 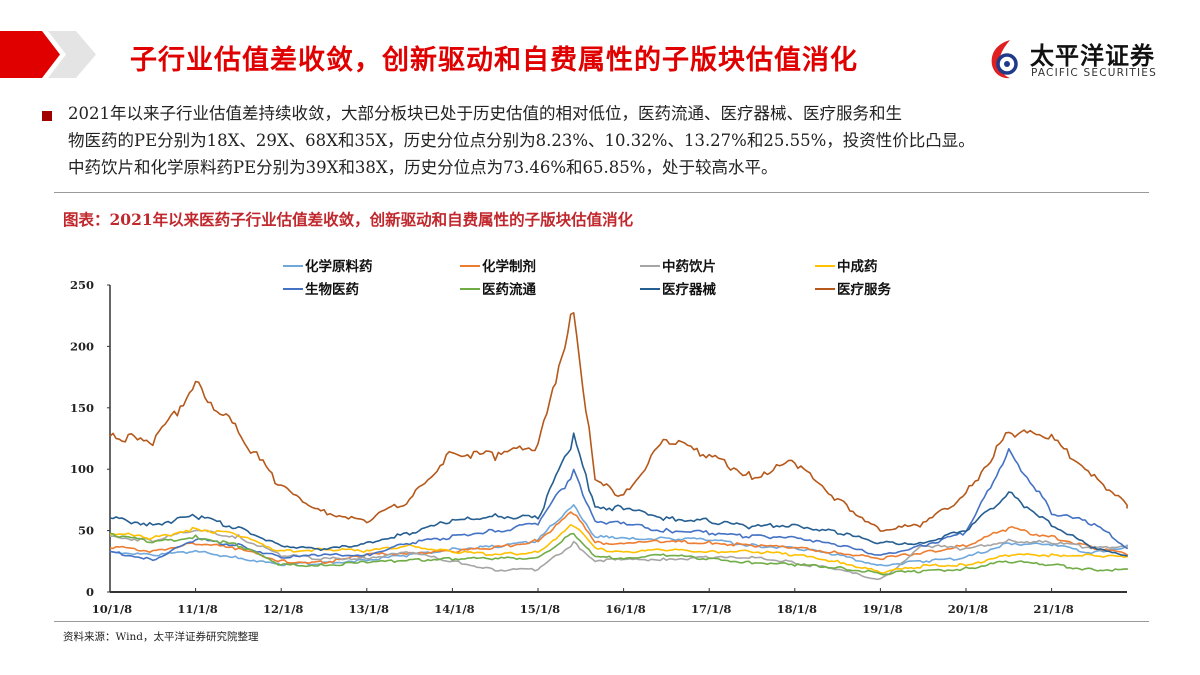 What do you see at coordinates (90, 592) in the screenshot?
I see `y-tick-label: 0` at bounding box center [90, 592].